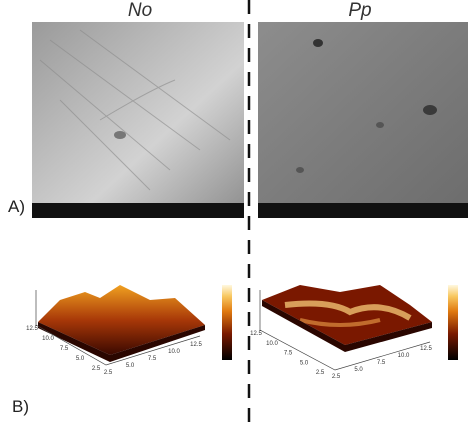  What do you see at coordinates (16, 206) in the screenshot?
I see `panel-label: A)` at bounding box center [16, 206].